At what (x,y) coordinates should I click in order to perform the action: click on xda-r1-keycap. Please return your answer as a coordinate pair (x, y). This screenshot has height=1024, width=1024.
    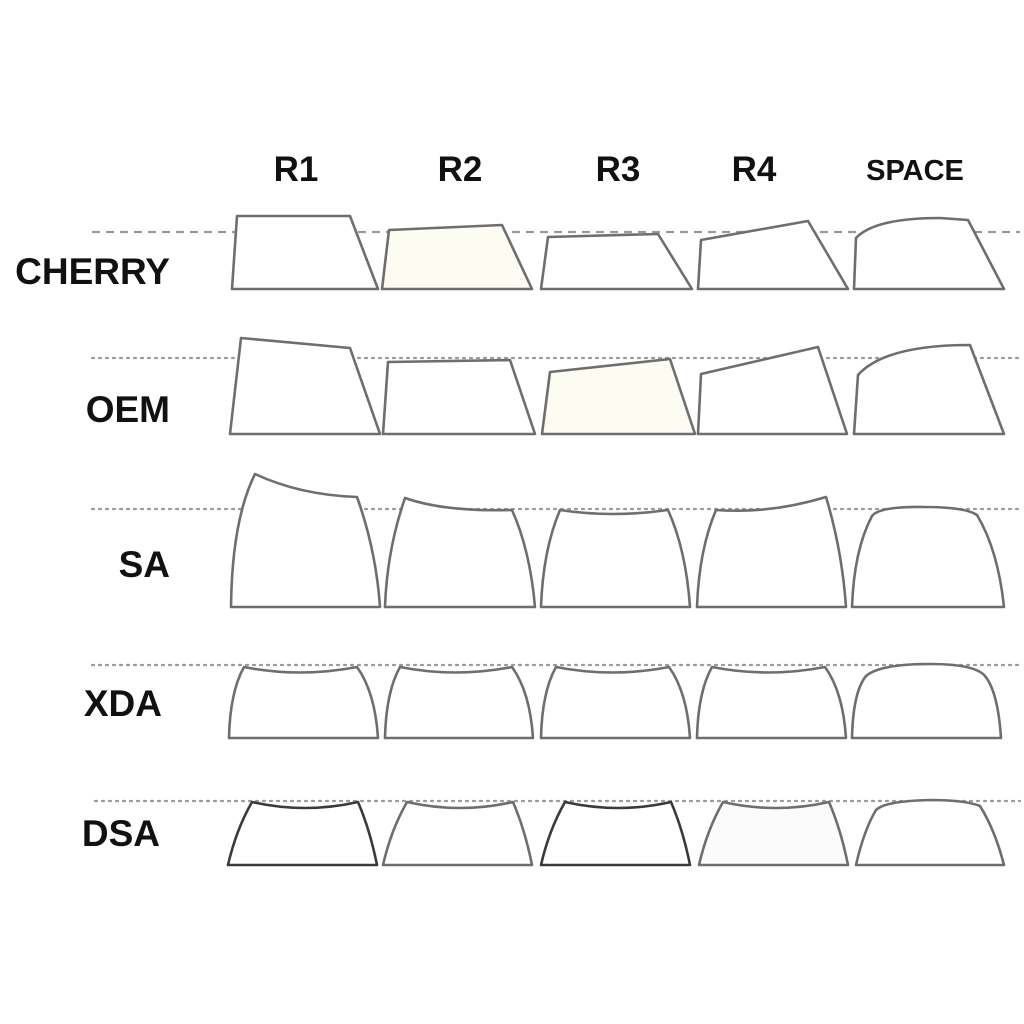
    Looking at the image, I should click on (303, 702).